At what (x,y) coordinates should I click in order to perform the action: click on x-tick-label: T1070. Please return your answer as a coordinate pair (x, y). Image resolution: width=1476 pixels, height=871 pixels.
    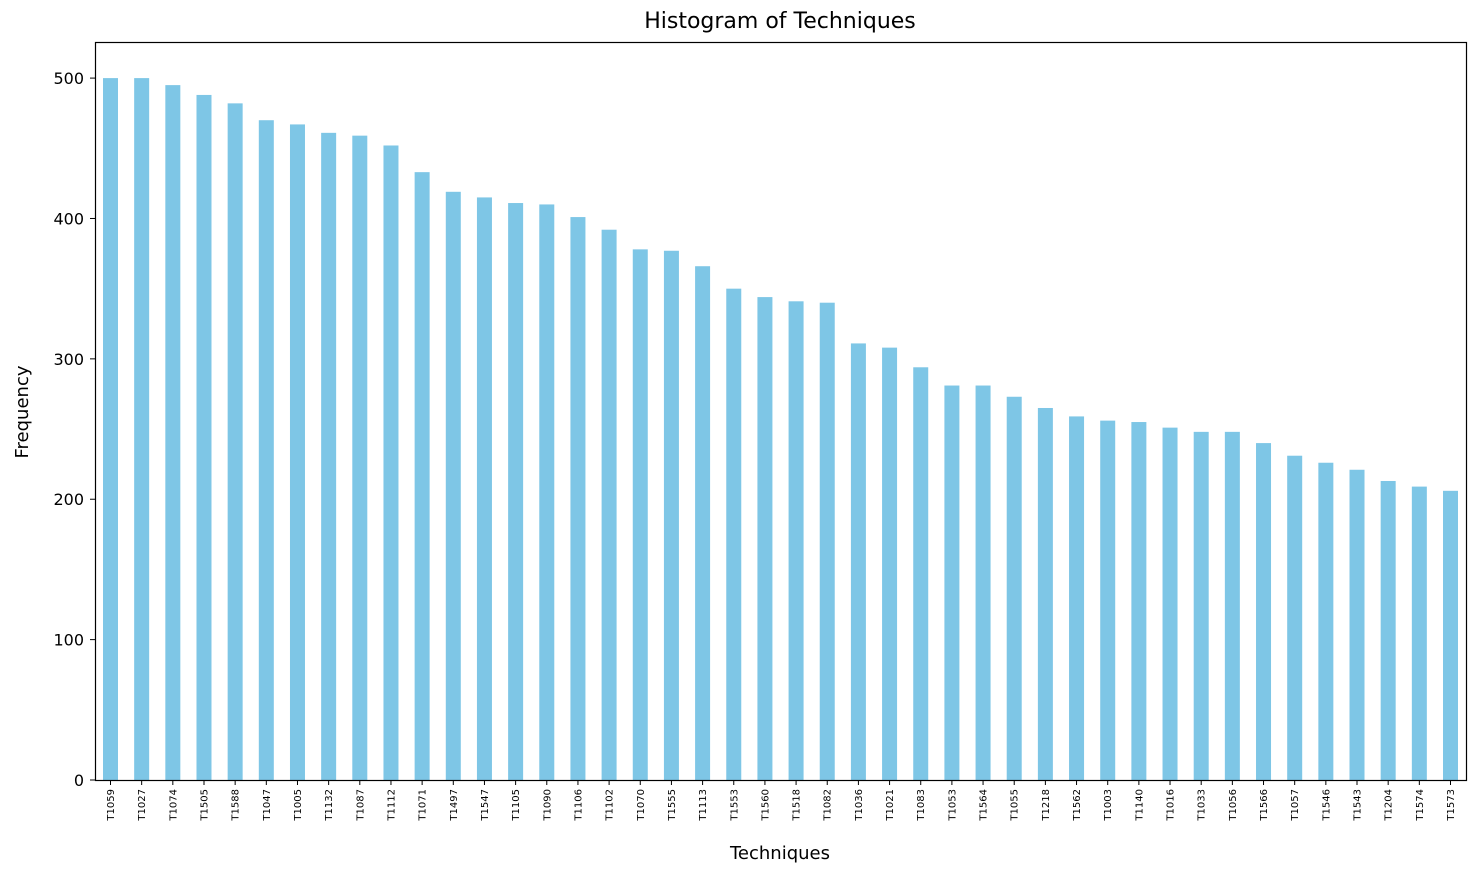
    Looking at the image, I should click on (641, 805).